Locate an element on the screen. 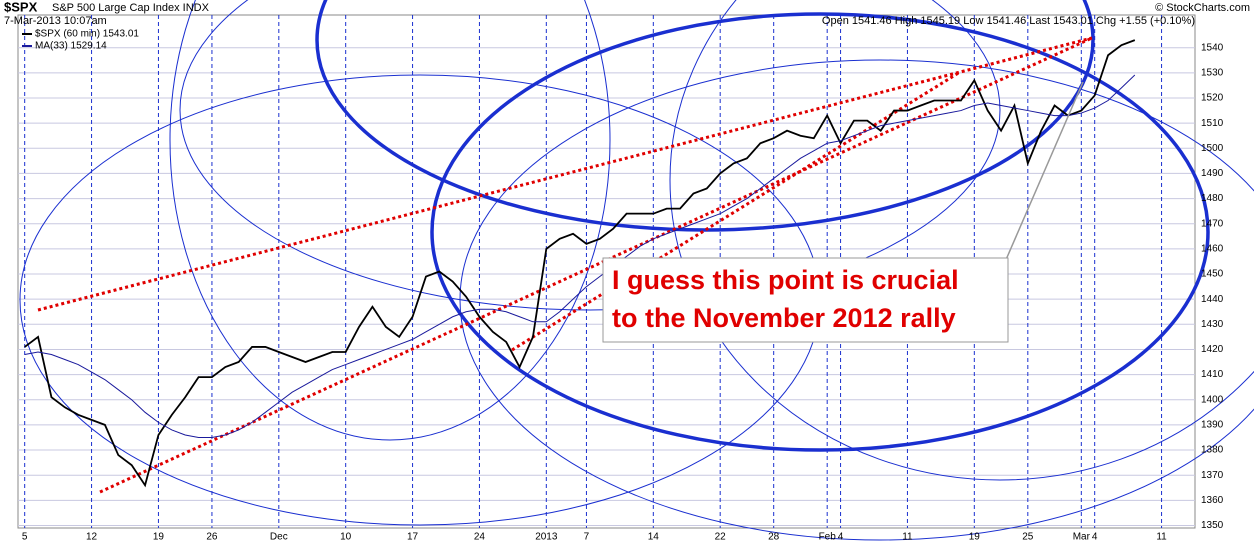  x-tick-label: 22 is located at coordinates (721, 537).